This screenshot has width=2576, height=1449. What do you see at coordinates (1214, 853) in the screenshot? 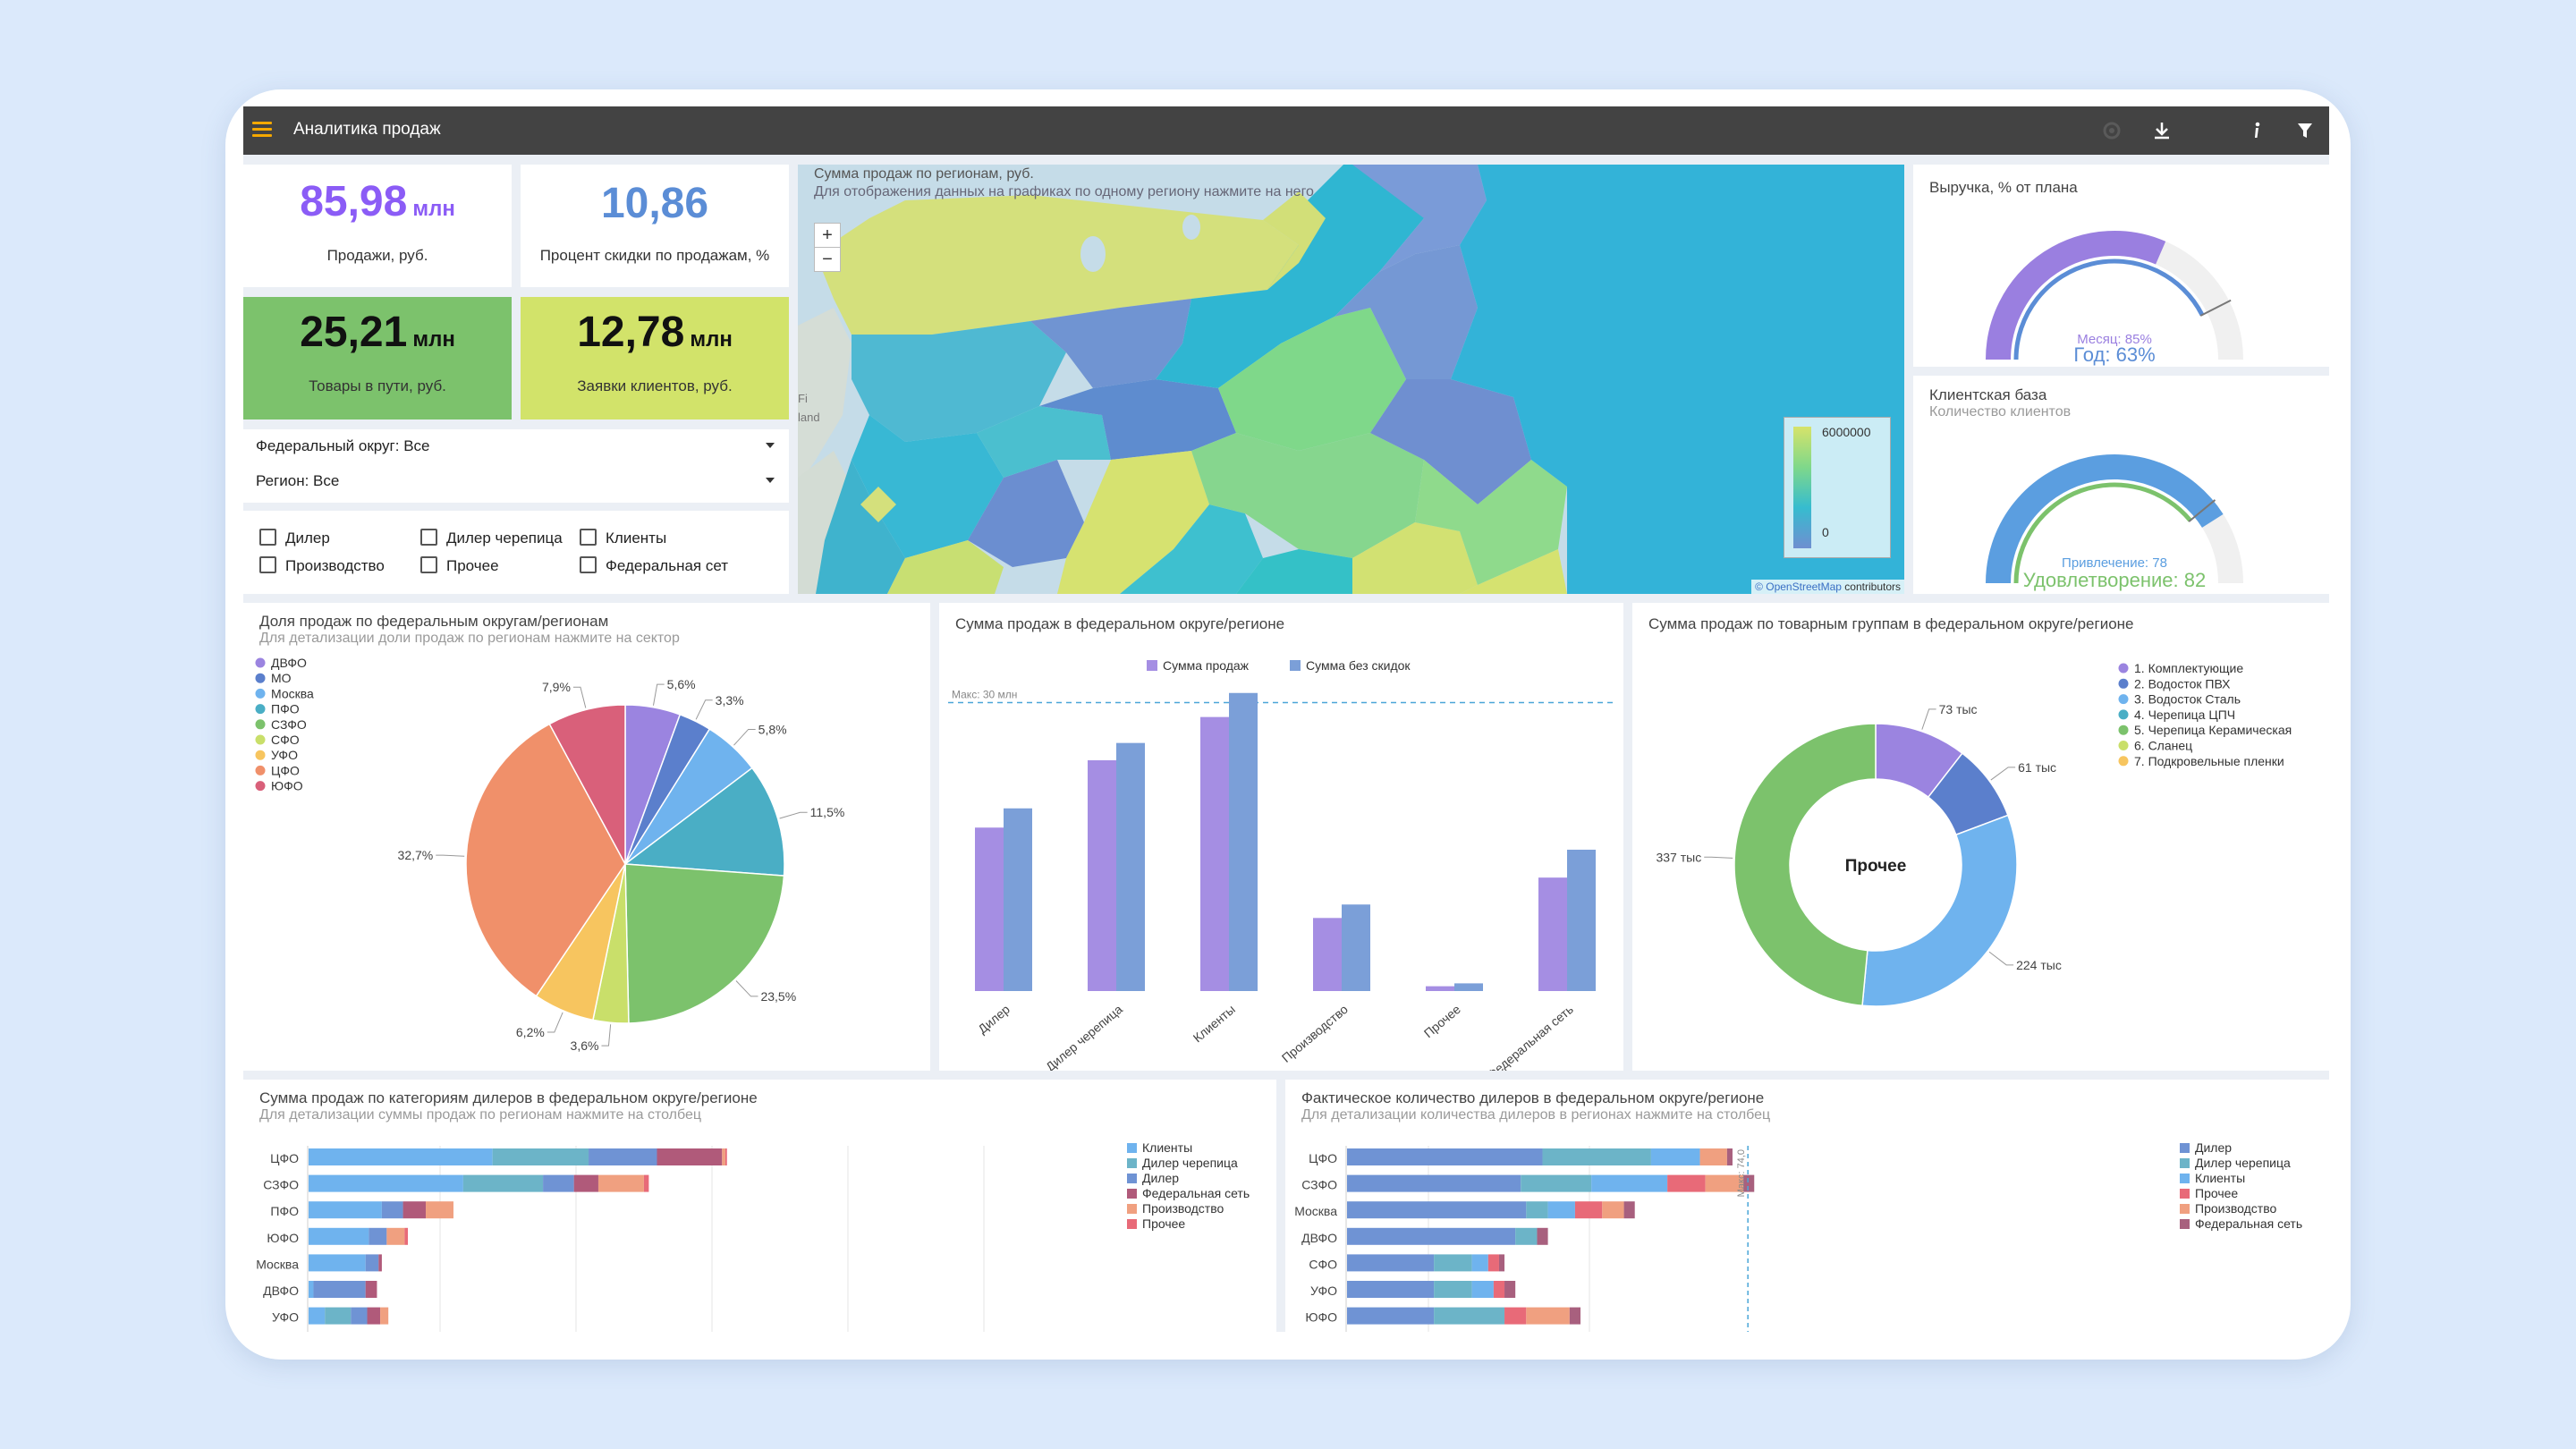
I see `bar-клиенты-сумма-продаж` at bounding box center [1214, 853].